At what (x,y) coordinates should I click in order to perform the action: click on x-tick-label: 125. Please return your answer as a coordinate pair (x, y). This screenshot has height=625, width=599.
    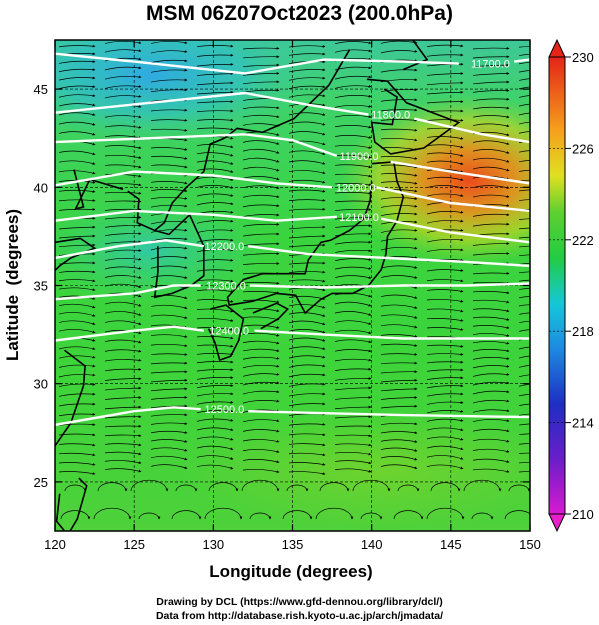
    Looking at the image, I should click on (134, 544).